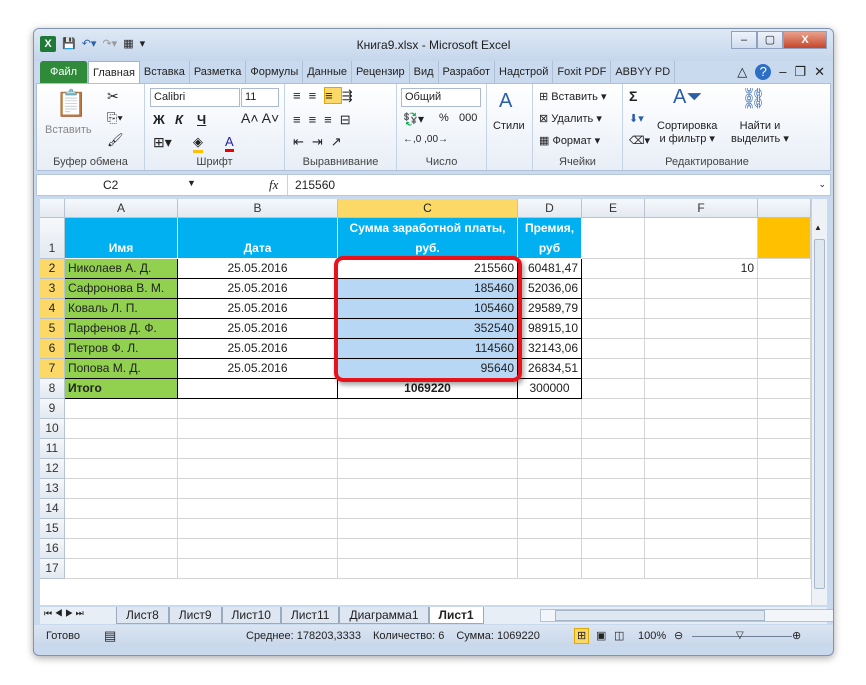 This screenshot has width=866, height=685. What do you see at coordinates (428, 429) in the screenshot?
I see `cell-C10` at bounding box center [428, 429].